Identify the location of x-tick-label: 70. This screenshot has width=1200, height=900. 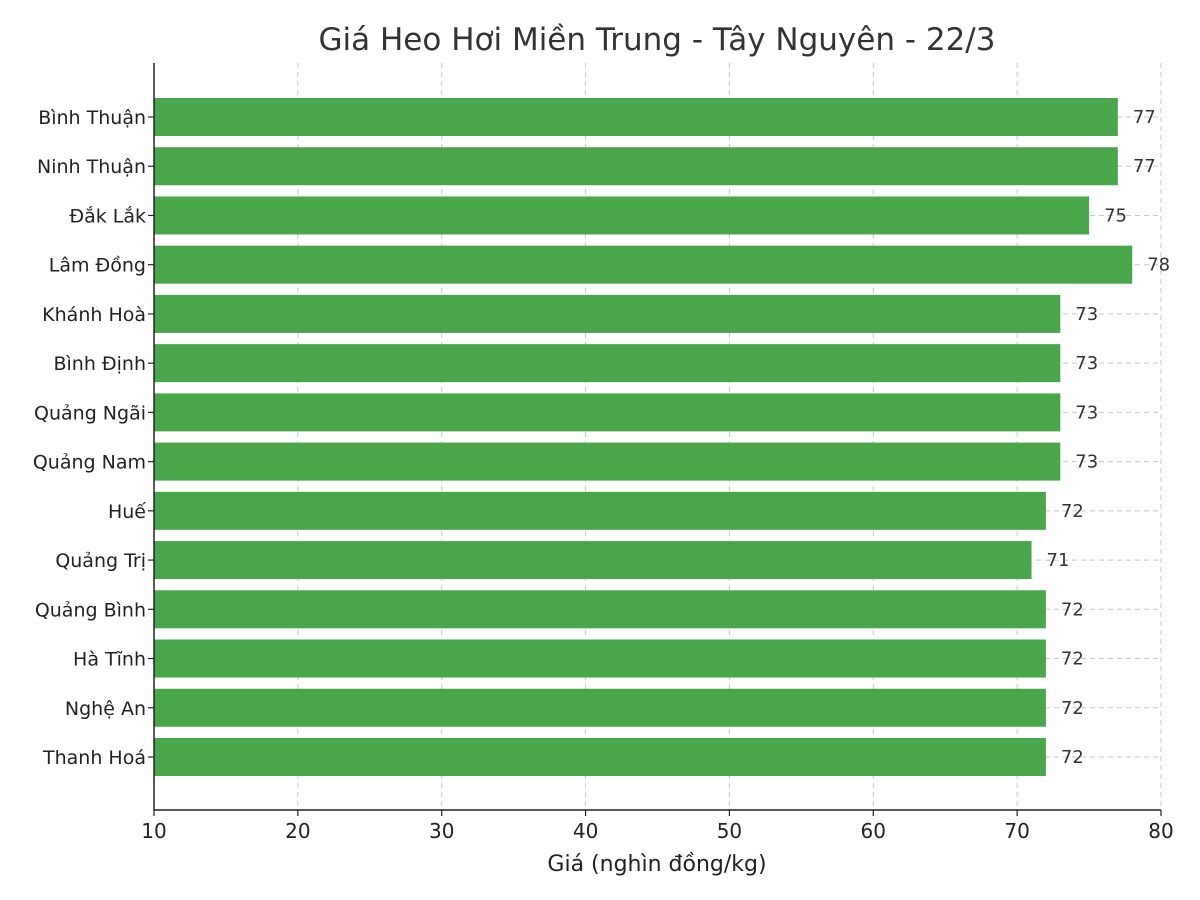
(1016, 831).